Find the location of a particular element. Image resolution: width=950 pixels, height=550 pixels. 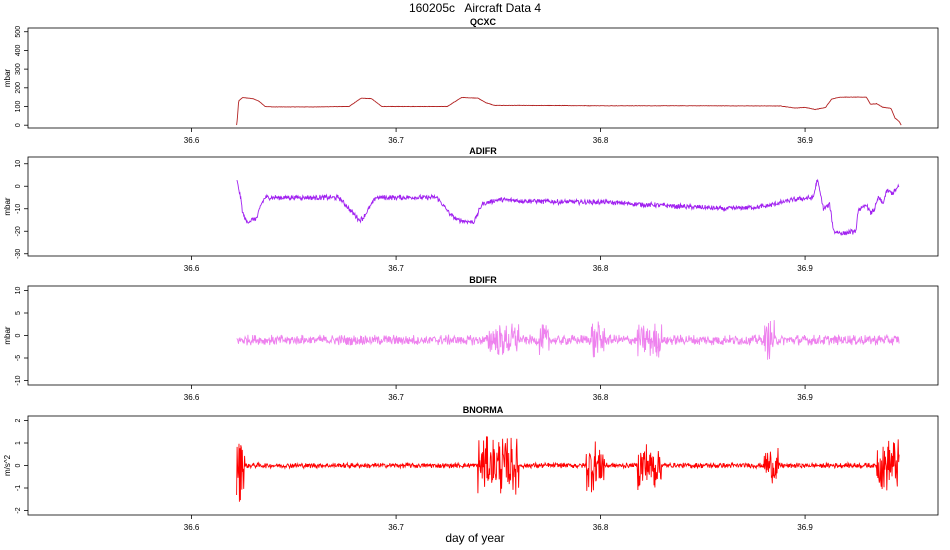

y-tick-label-bdifr: 10 is located at coordinates (18, 291).